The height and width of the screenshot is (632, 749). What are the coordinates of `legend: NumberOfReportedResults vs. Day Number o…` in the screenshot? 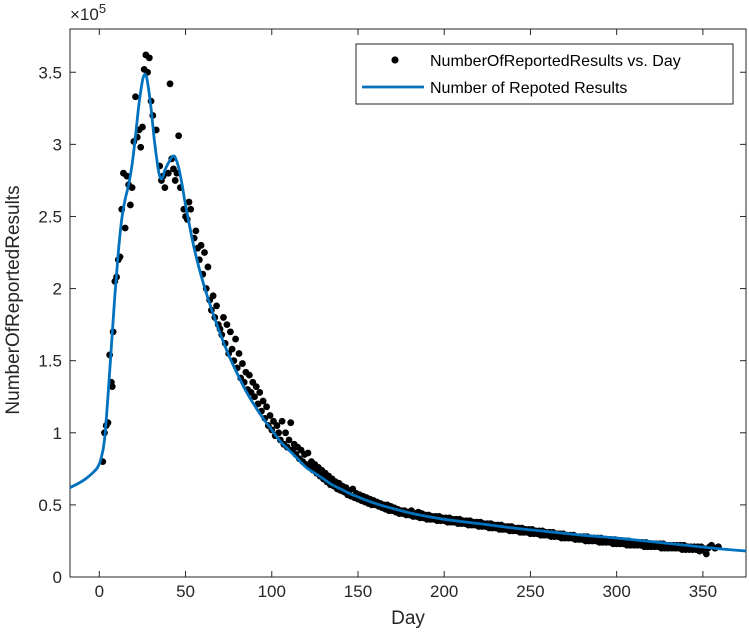 It's located at (544, 74).